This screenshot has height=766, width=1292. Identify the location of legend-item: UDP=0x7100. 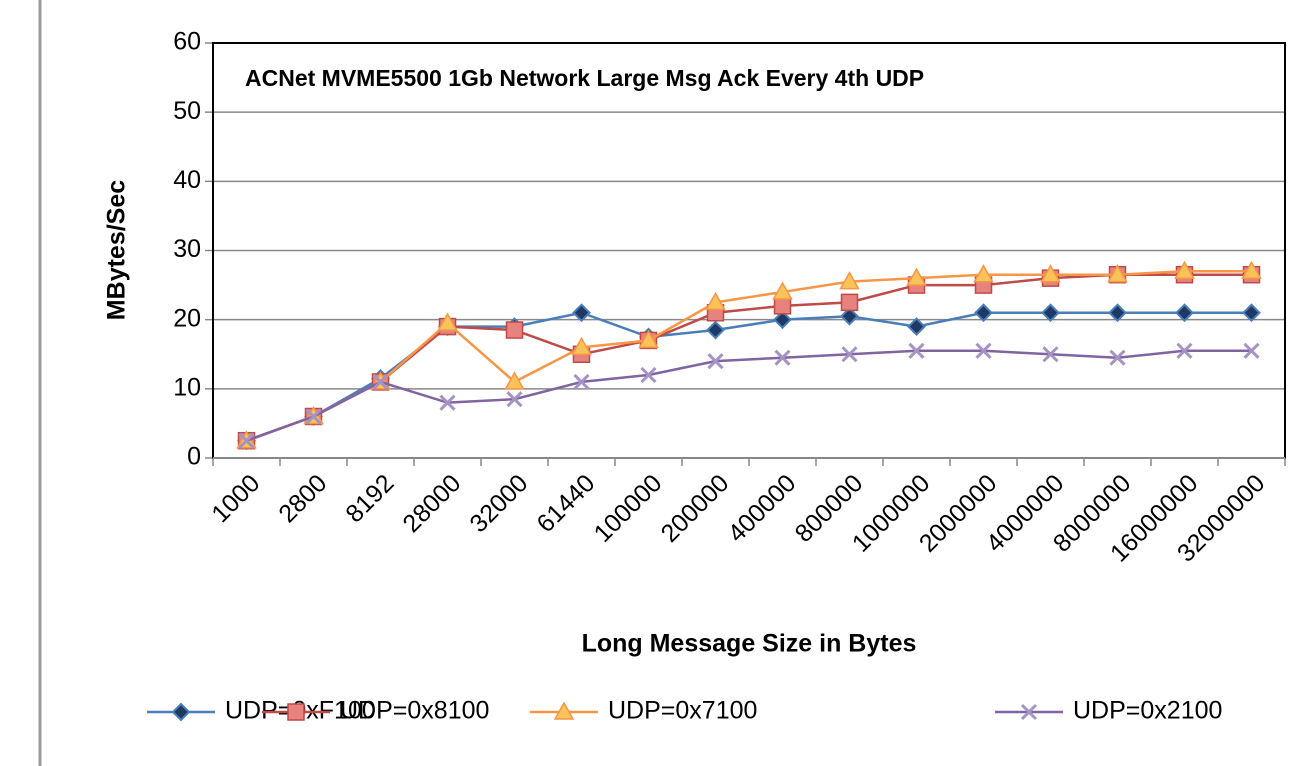
(643, 711).